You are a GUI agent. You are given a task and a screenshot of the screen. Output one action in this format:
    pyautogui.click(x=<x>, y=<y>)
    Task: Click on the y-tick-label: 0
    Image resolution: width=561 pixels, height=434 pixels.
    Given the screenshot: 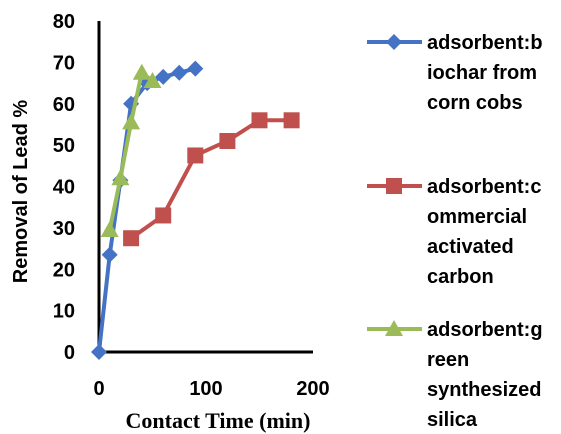 What is the action you would take?
    pyautogui.click(x=69, y=353)
    